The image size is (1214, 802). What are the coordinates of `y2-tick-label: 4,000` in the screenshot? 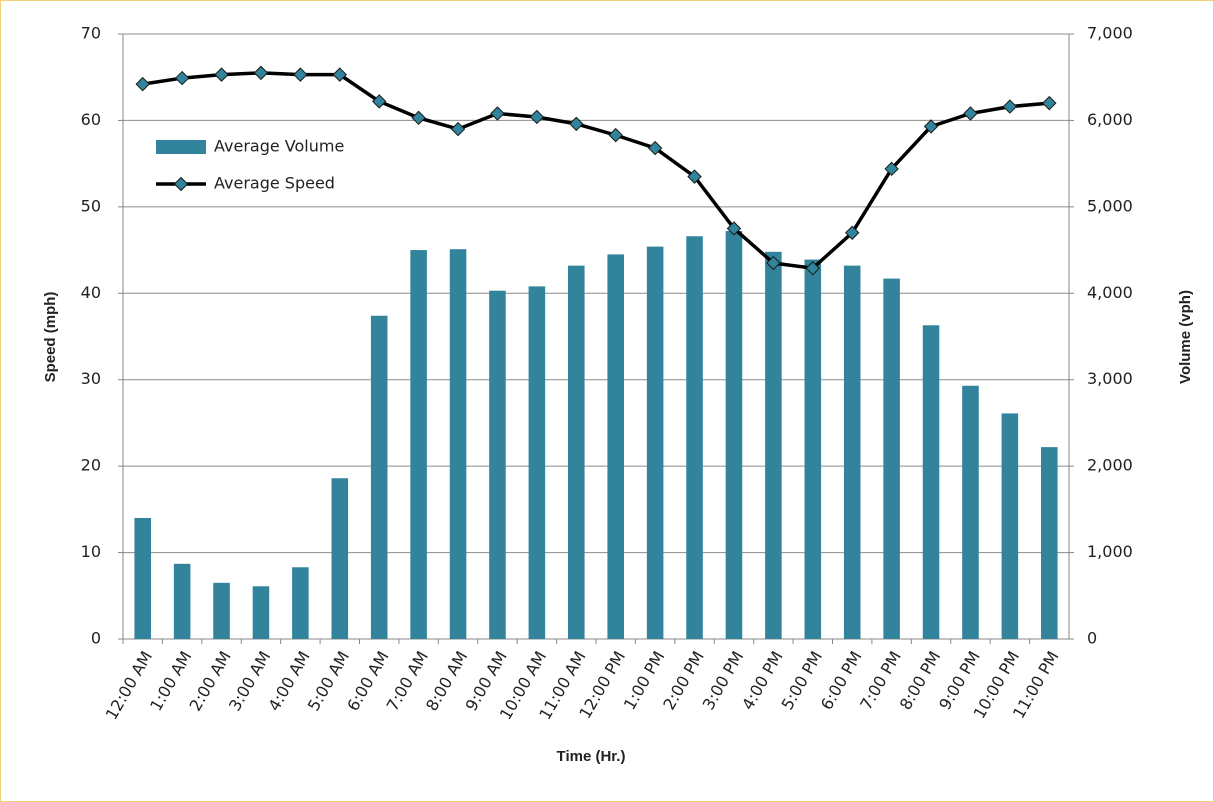 It's located at (1110, 292).